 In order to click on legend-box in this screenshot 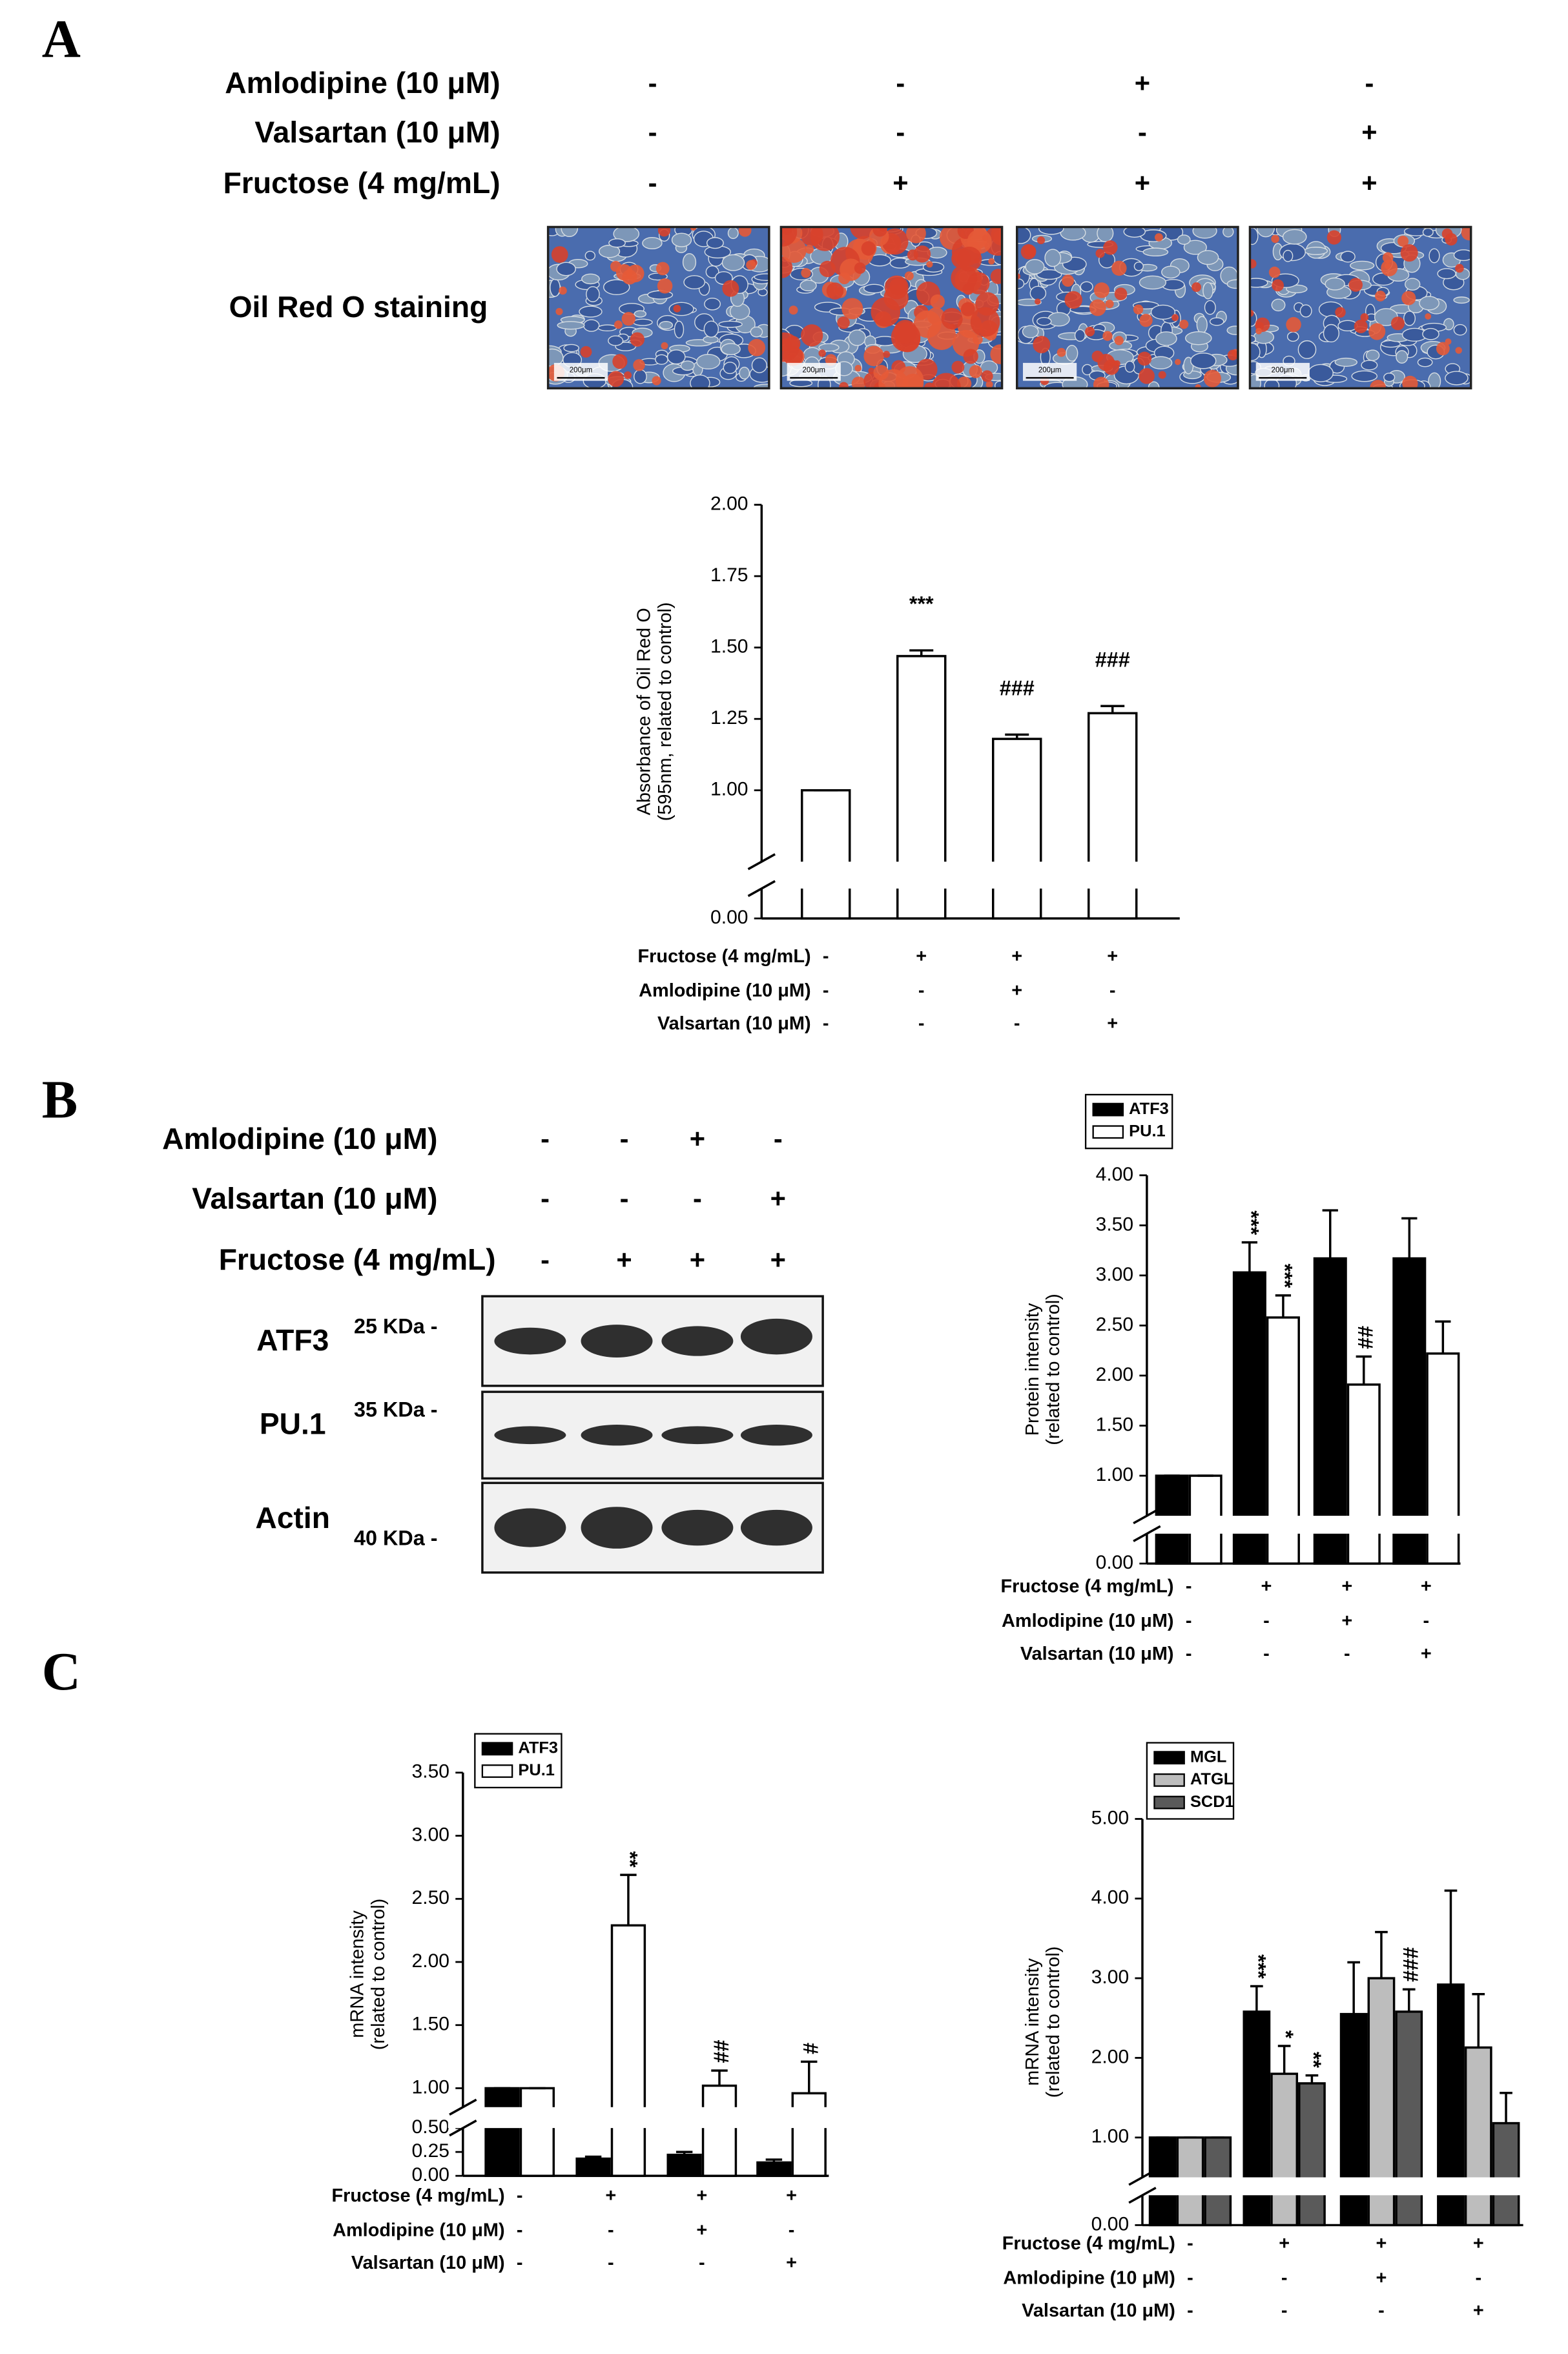, I will do `click(1128, 1121)`.